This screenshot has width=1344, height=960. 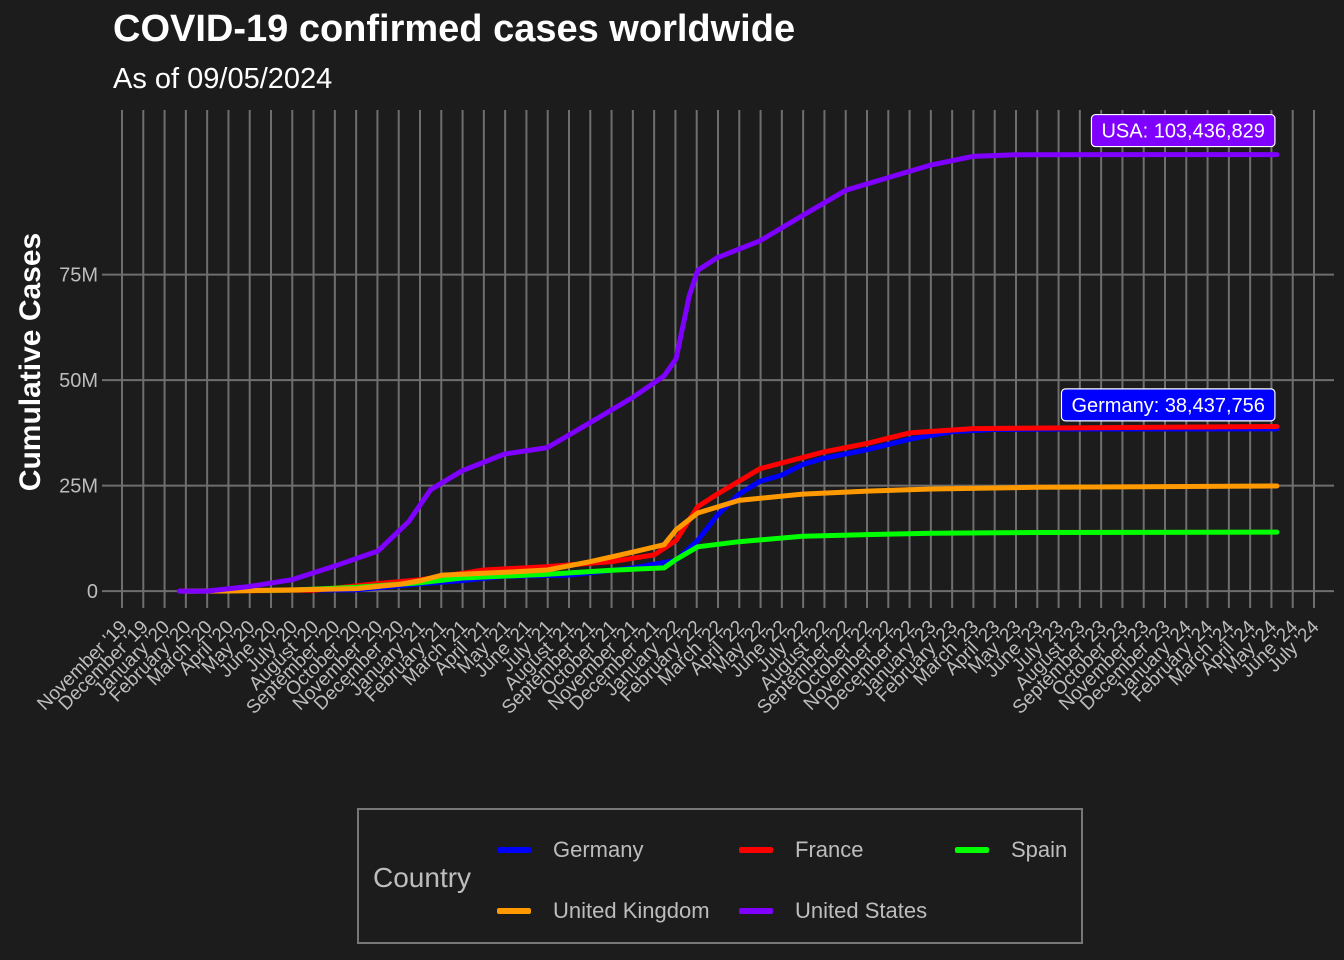 I want to click on legend-label: France, so click(x=829, y=849).